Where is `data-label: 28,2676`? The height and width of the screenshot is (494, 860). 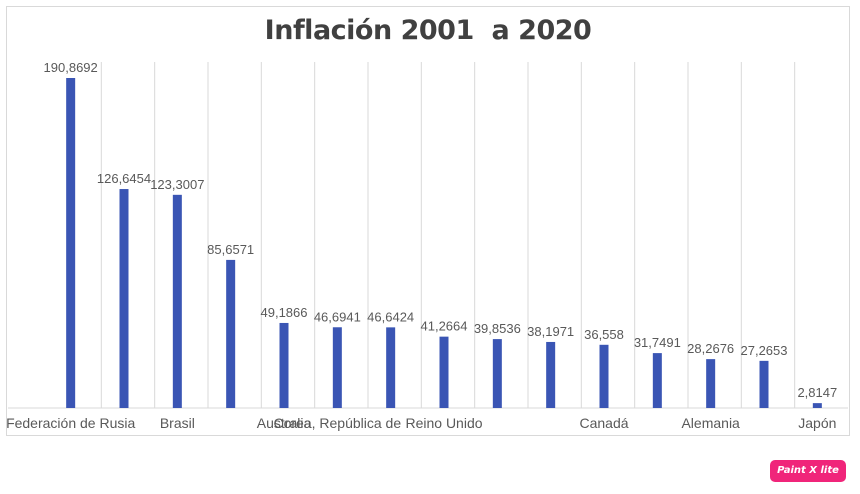
data-label: 28,2676 is located at coordinates (710, 348).